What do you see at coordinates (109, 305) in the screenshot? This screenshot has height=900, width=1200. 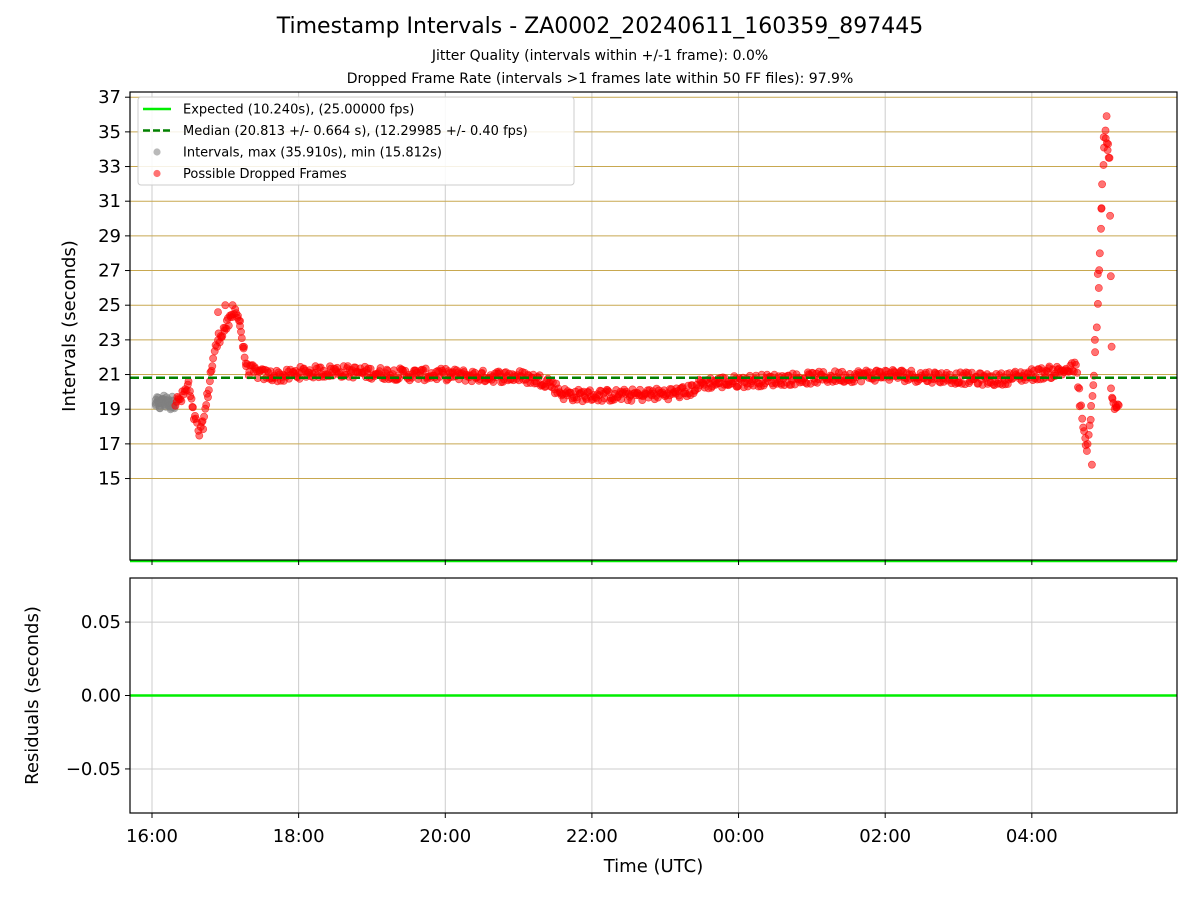 I see `y-tick-label: 25` at bounding box center [109, 305].